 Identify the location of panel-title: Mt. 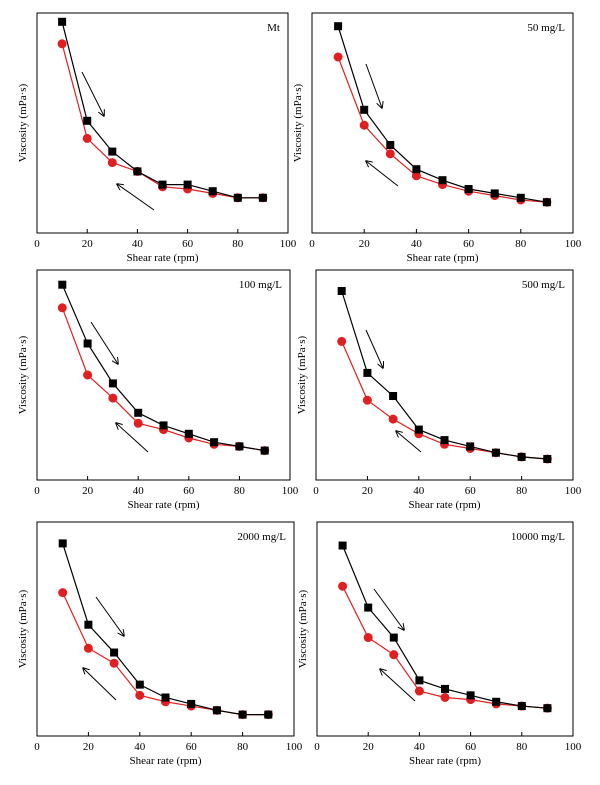
(273, 28).